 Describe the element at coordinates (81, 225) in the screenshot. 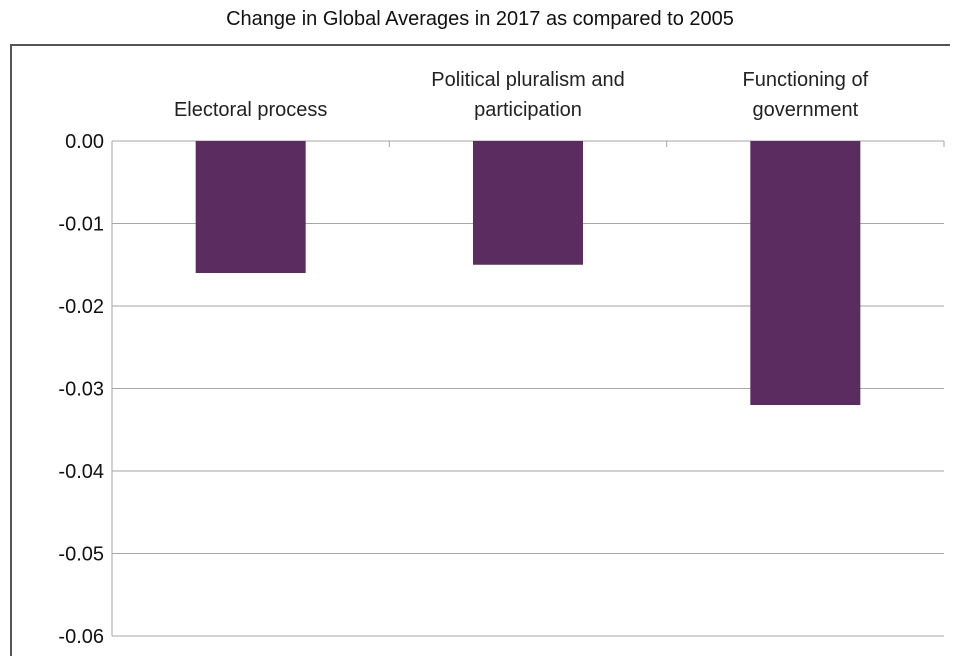

I see `y-tick-label: -0.01` at that location.